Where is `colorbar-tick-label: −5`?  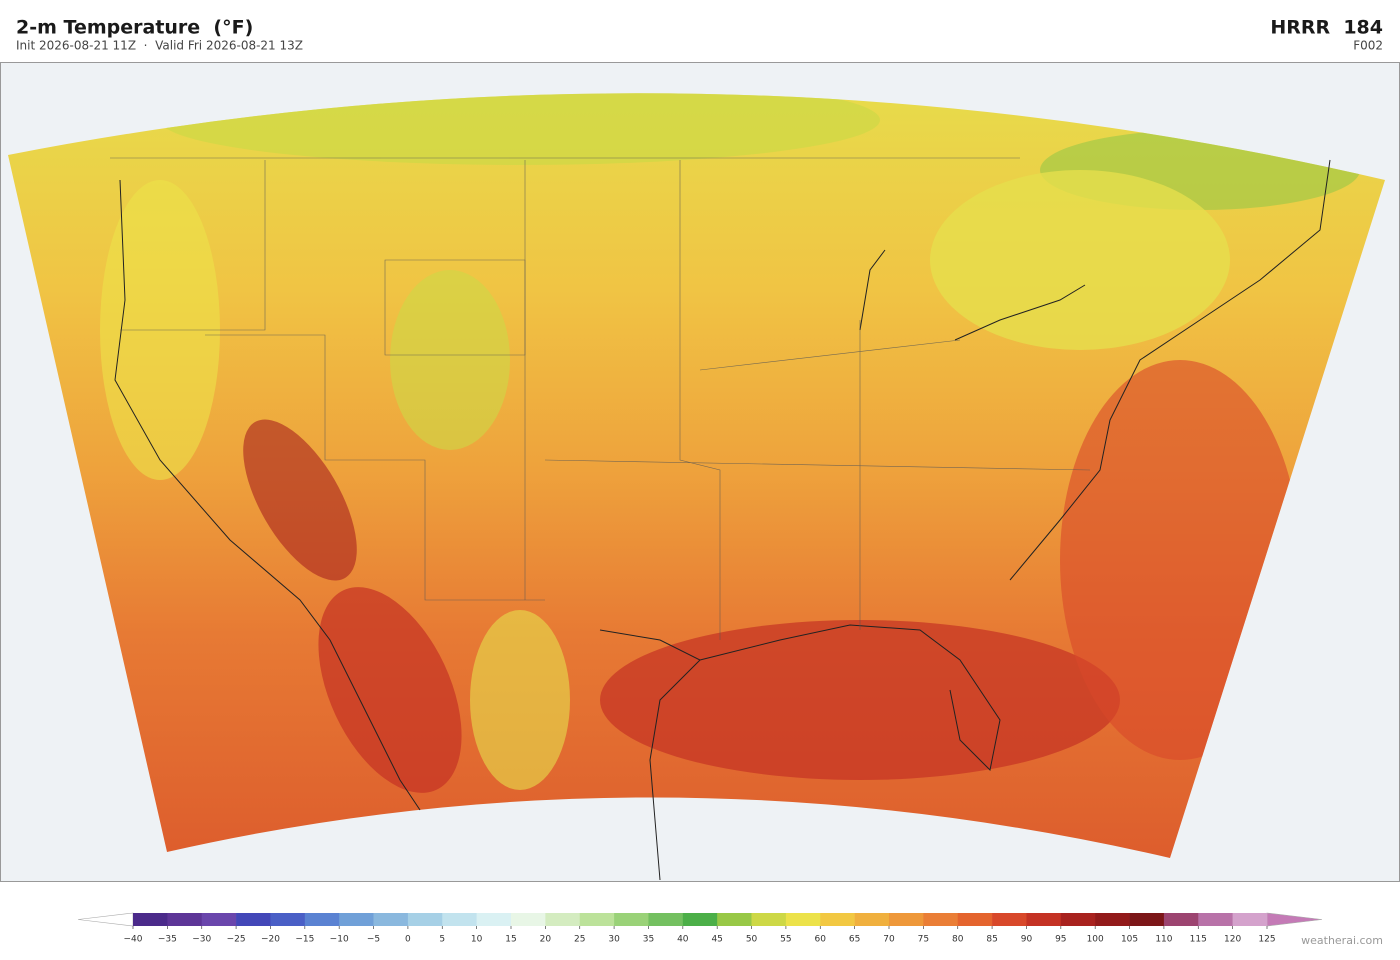 colorbar-tick-label: −5 is located at coordinates (373, 940).